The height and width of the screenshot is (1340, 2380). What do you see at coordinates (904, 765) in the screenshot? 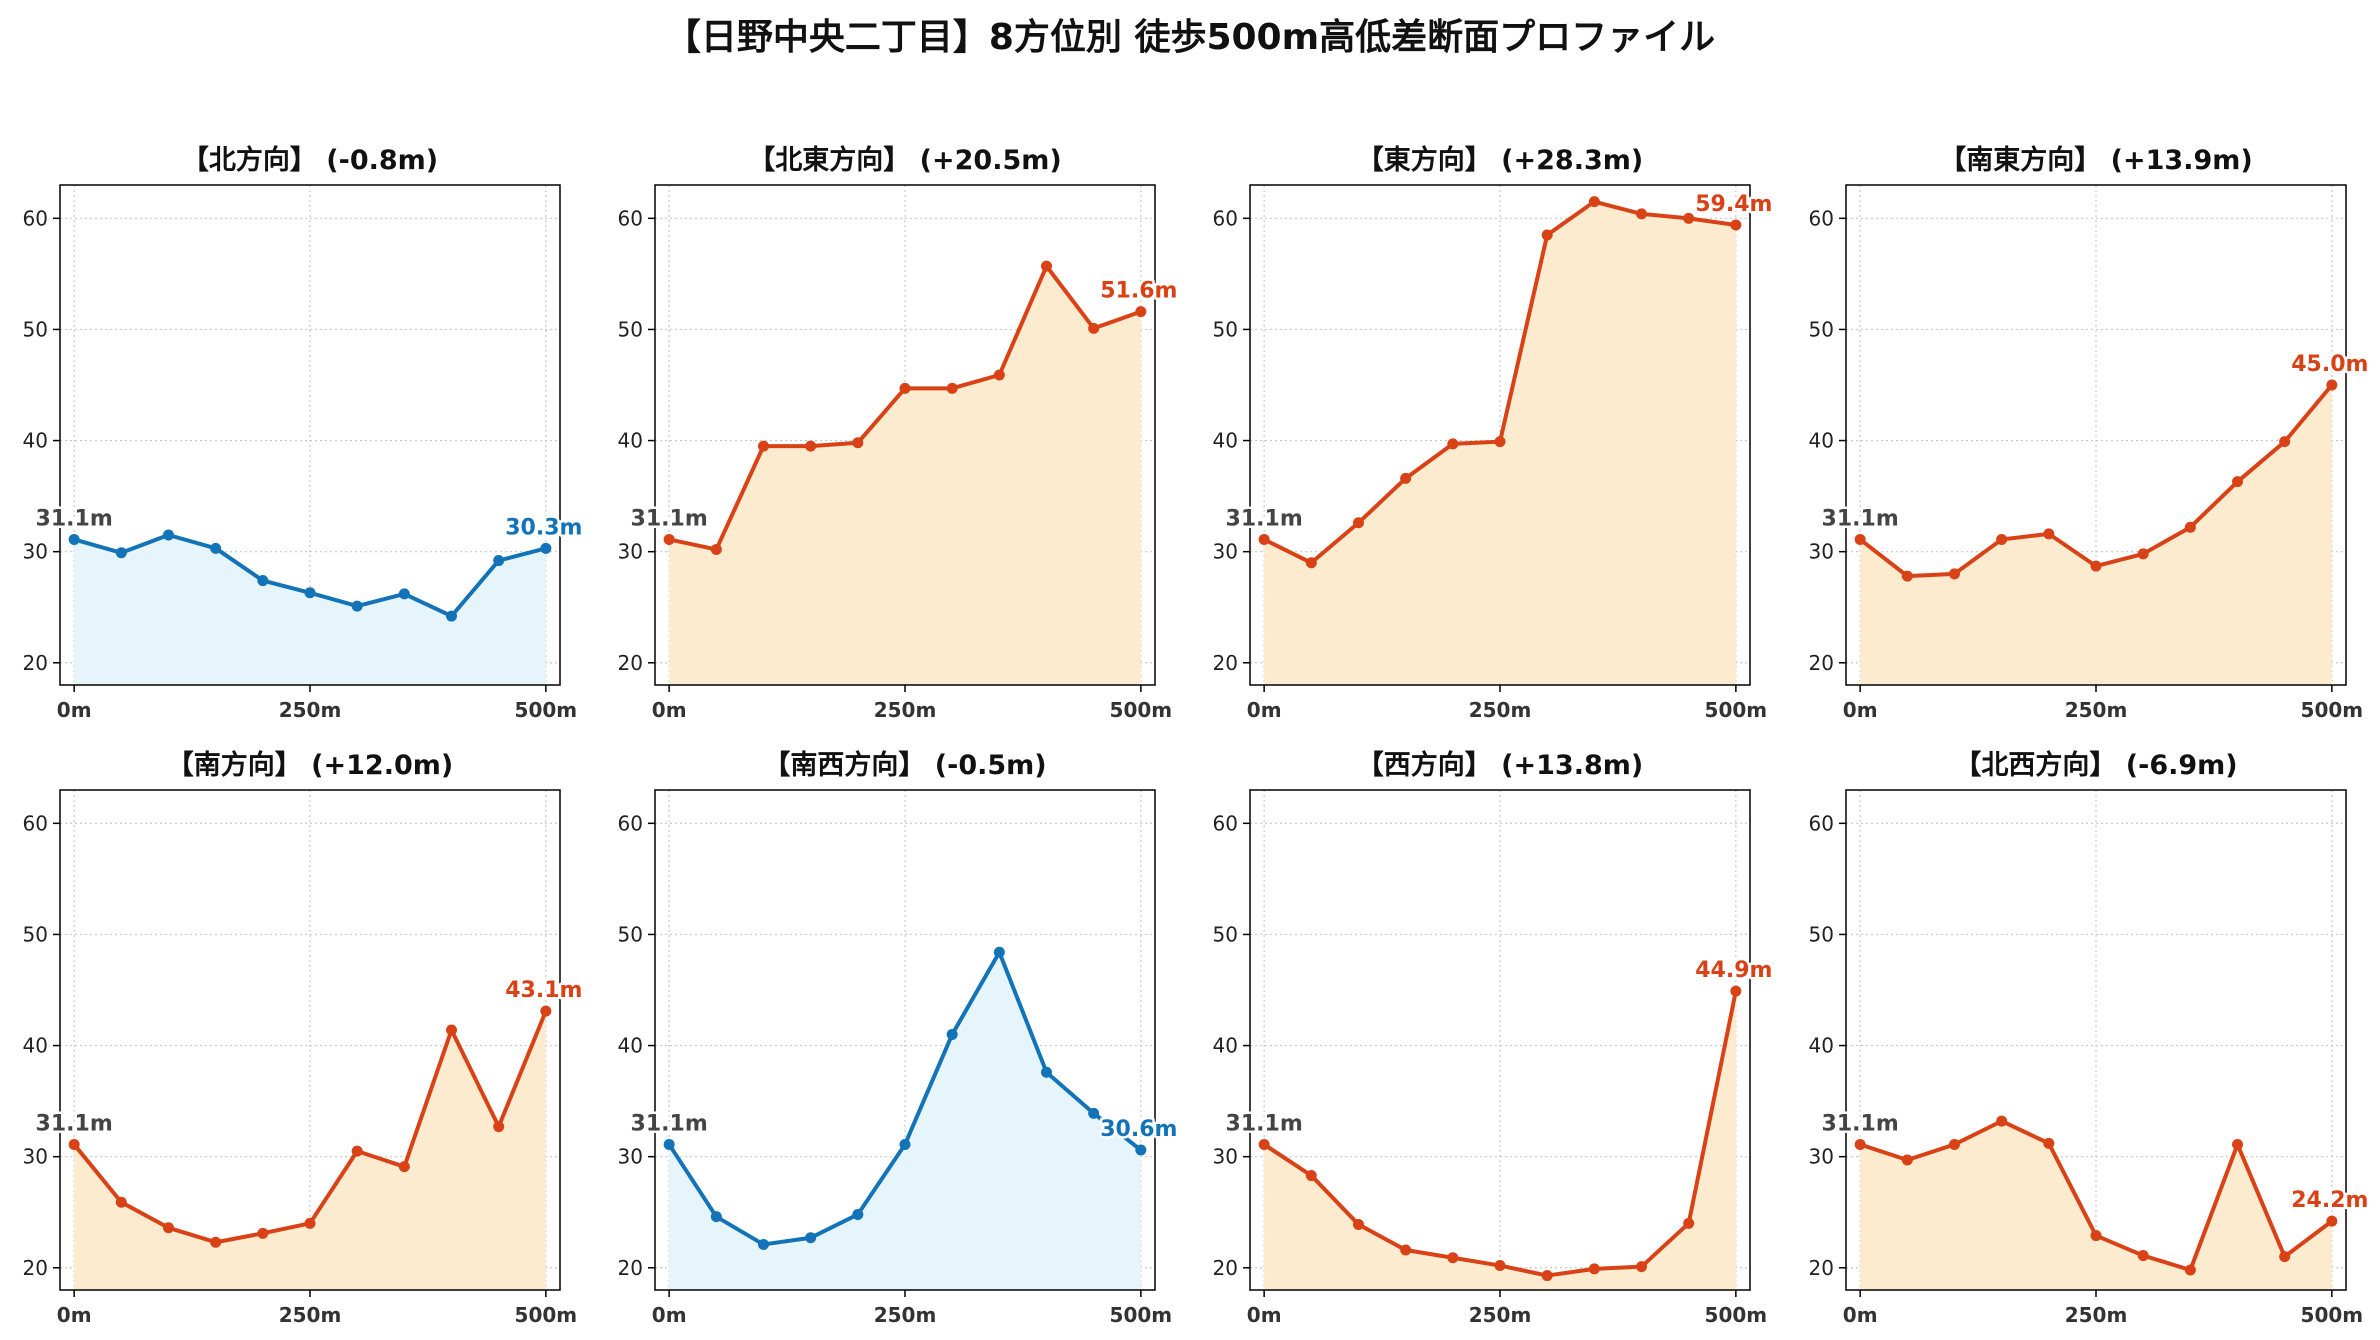
I see `panel-title: 【南西方向】 (-0.5m)` at bounding box center [904, 765].